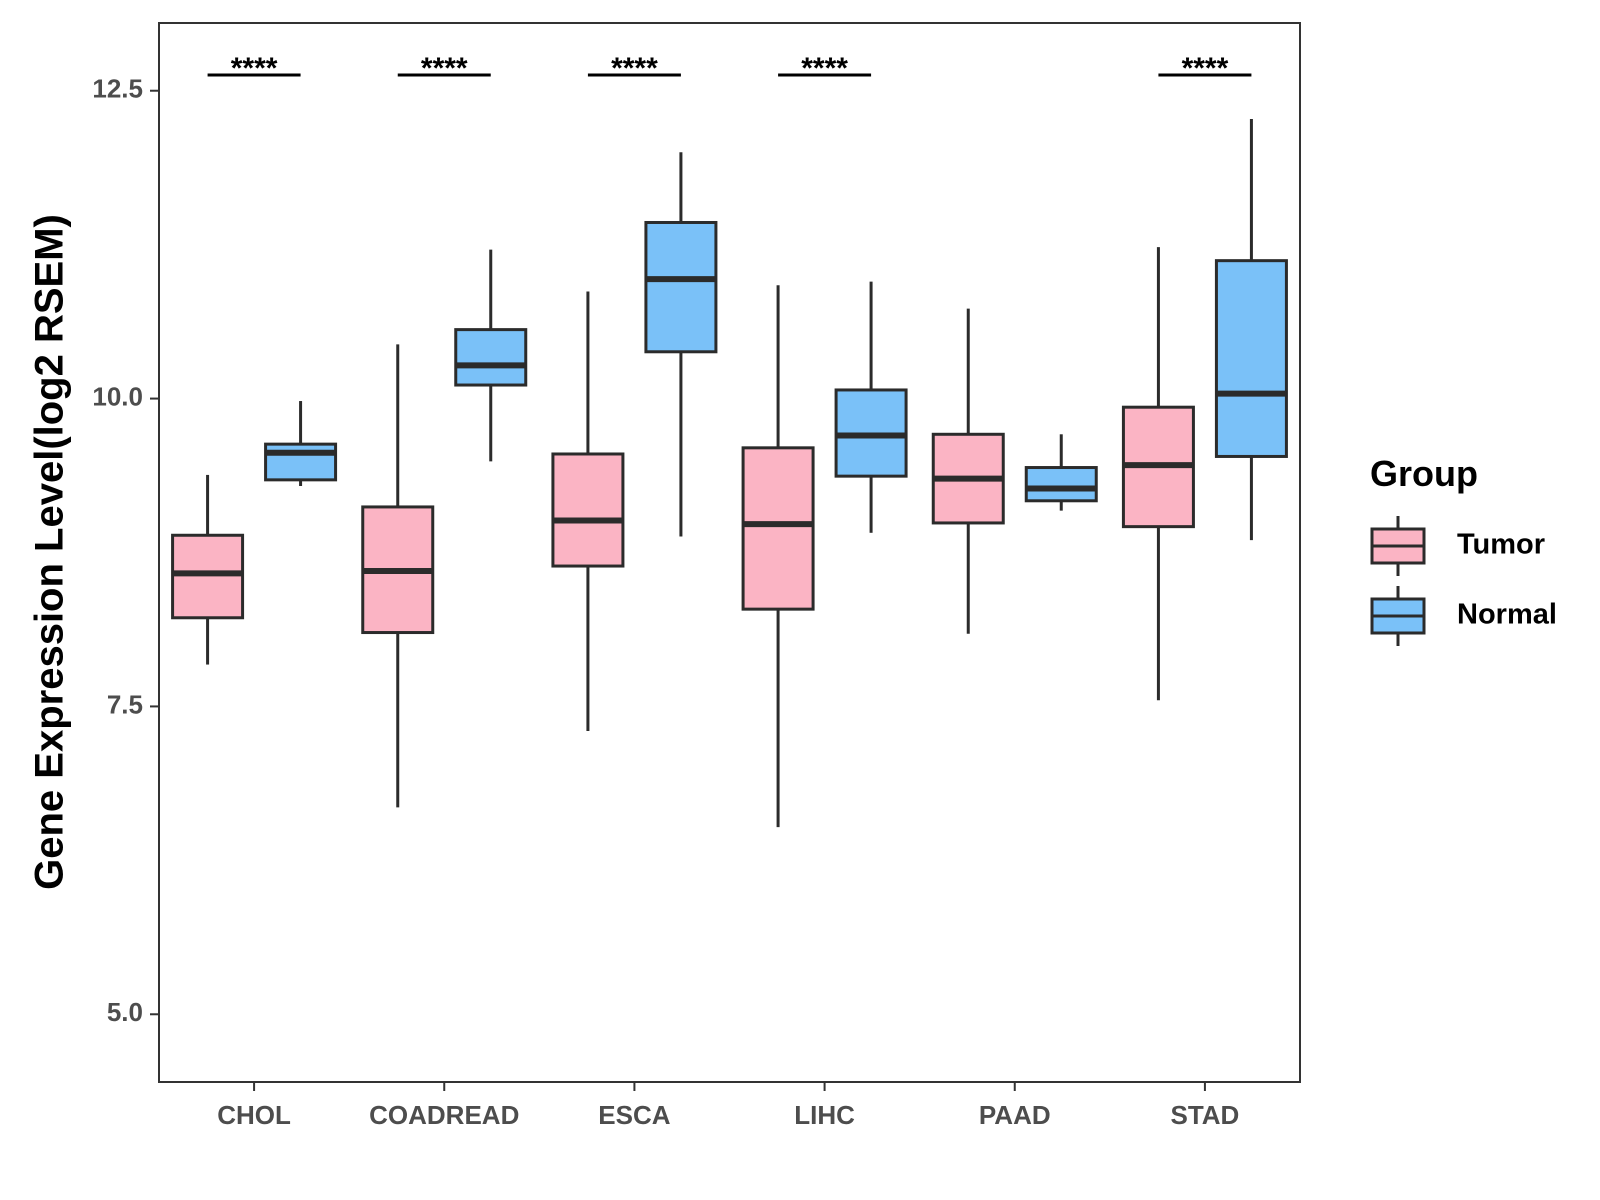  Describe the element at coordinates (1507, 615) in the screenshot. I see `legend-label: Normal` at that location.